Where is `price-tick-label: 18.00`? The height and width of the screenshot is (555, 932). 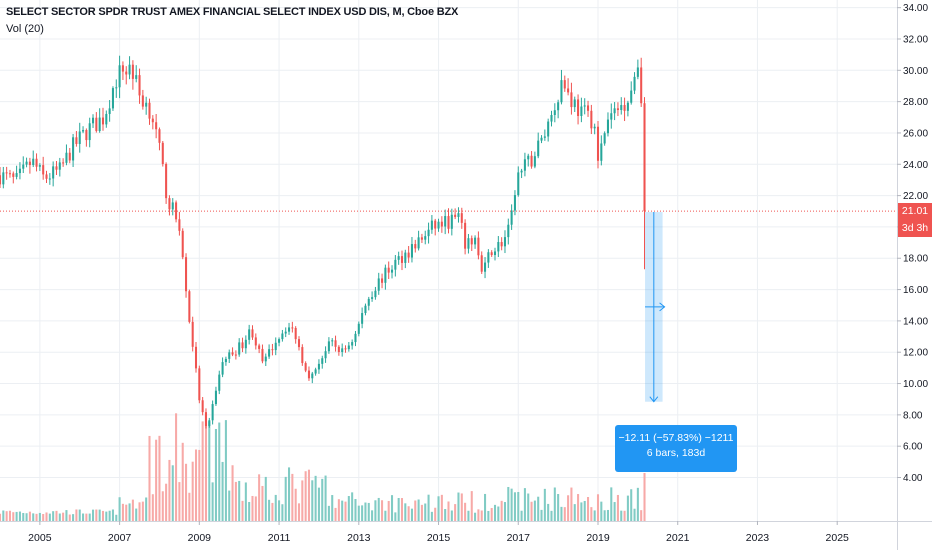
price-tick-label: 18.00 is located at coordinates (915, 259).